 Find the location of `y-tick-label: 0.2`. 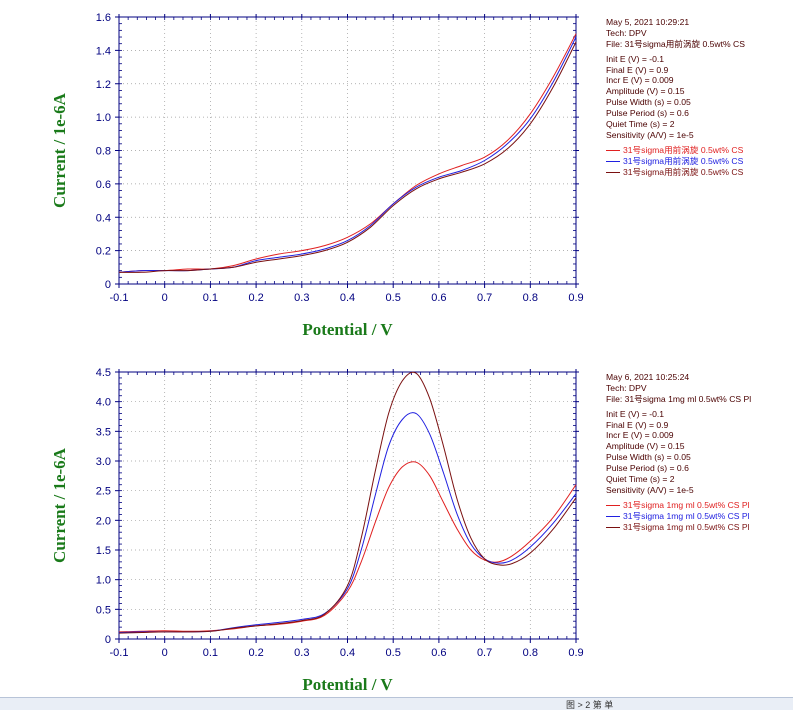

y-tick-label: 0.2 is located at coordinates (103, 252).